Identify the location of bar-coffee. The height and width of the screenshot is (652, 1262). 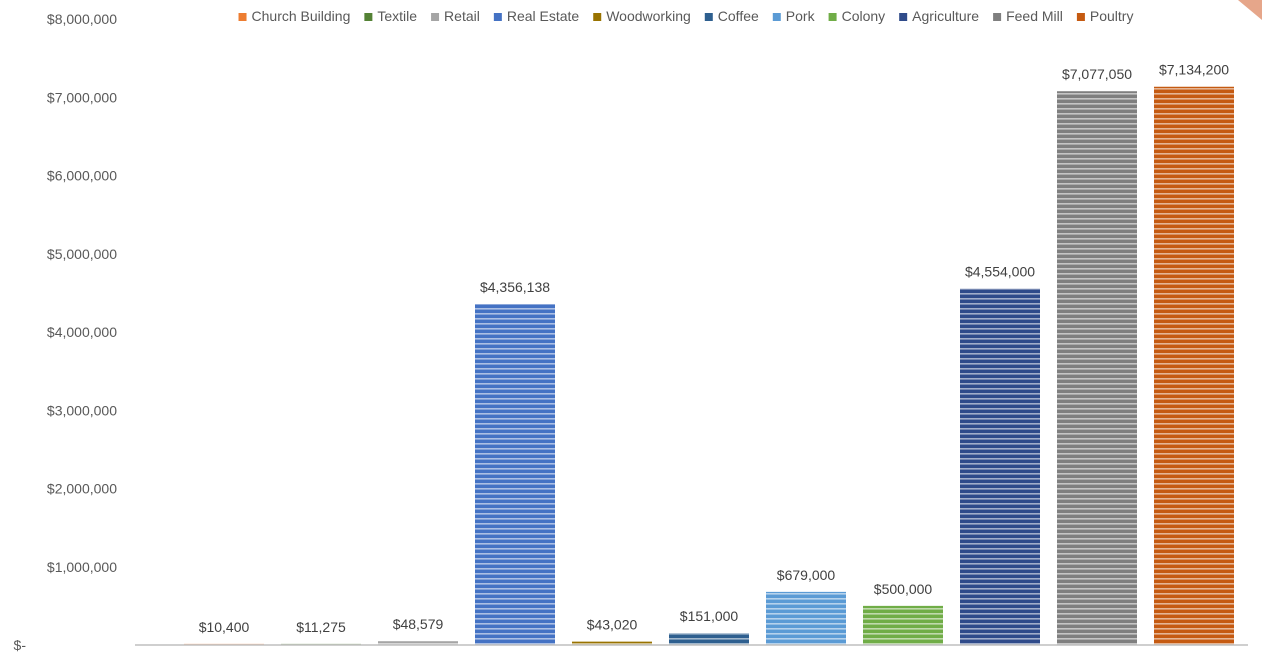
(709, 639).